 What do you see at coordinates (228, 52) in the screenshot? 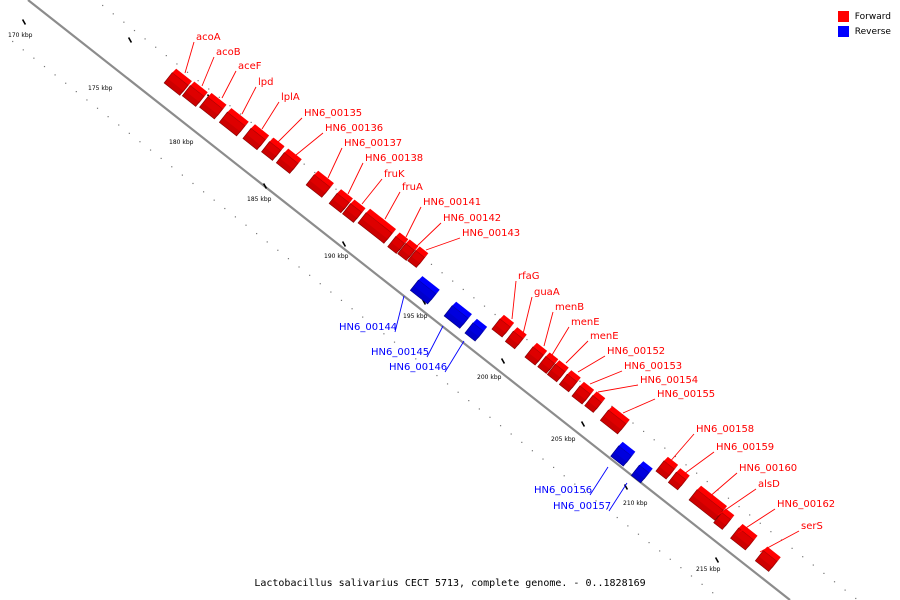
I see `gene-label: acoB` at bounding box center [228, 52].